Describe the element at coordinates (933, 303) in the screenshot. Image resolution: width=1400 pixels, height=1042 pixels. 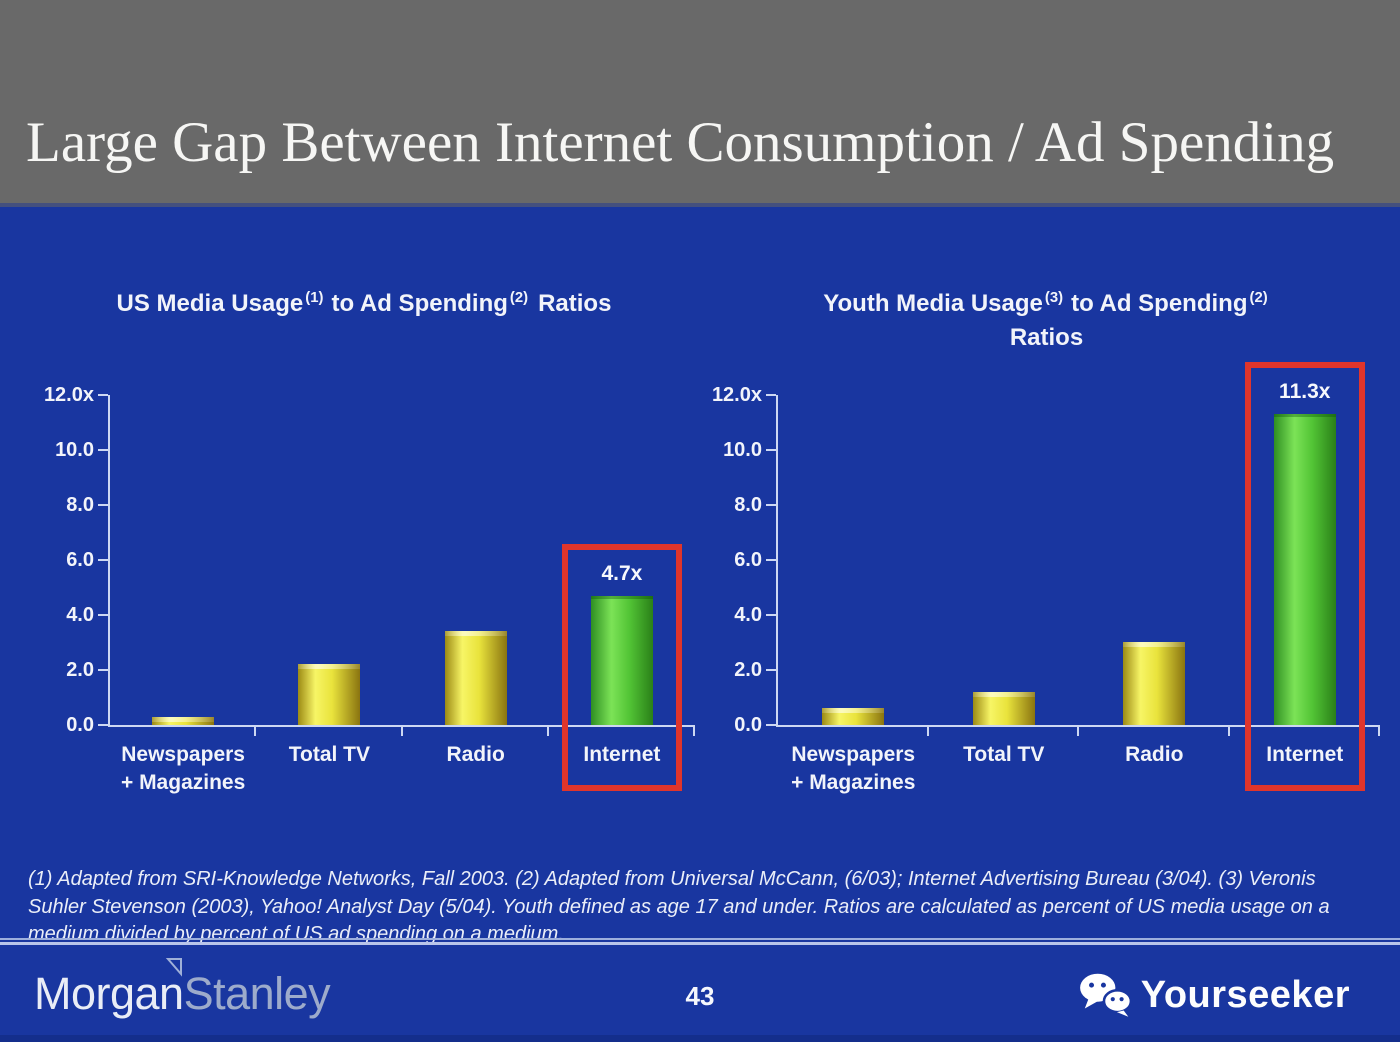
I see `chart-title-text: Youth Media Usage` at that location.